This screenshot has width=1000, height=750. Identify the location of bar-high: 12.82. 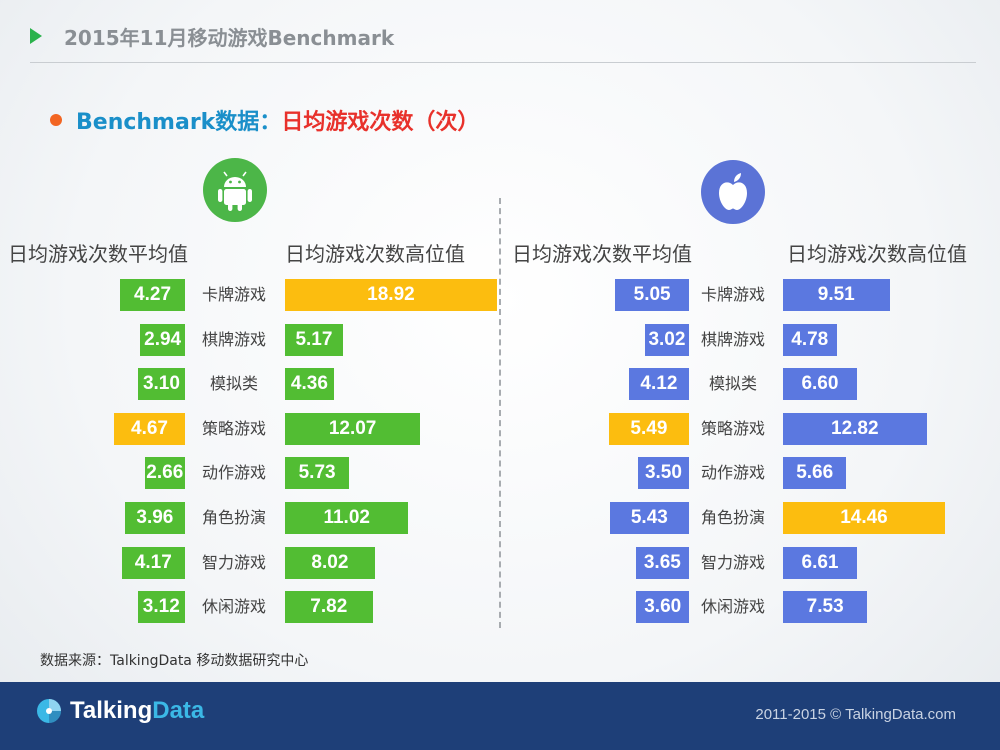
(855, 428).